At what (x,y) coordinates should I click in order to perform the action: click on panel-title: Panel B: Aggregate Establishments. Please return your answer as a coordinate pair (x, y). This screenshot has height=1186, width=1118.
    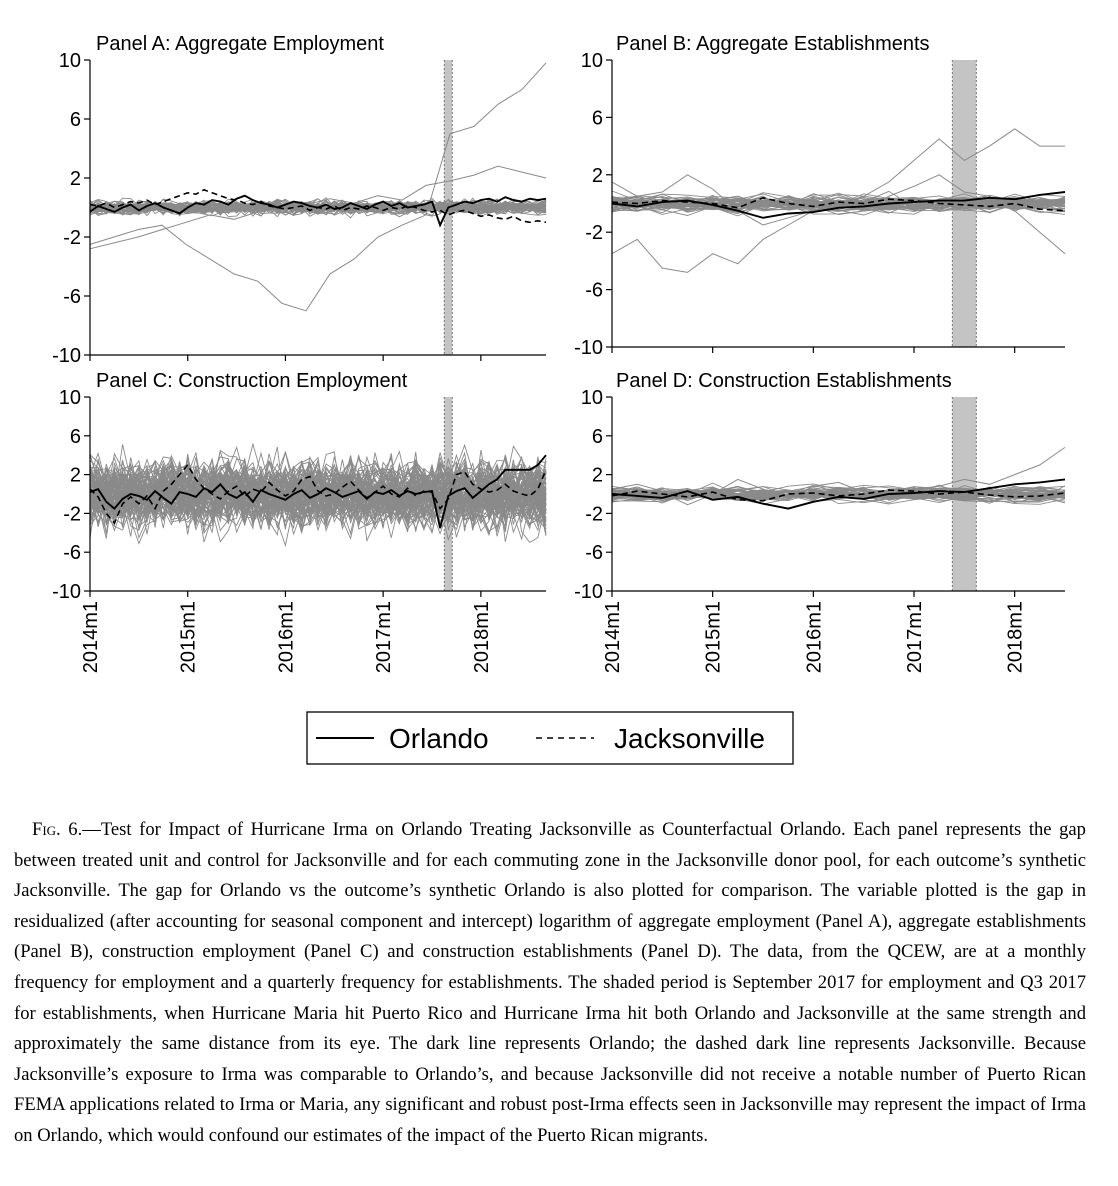
    Looking at the image, I should click on (773, 44).